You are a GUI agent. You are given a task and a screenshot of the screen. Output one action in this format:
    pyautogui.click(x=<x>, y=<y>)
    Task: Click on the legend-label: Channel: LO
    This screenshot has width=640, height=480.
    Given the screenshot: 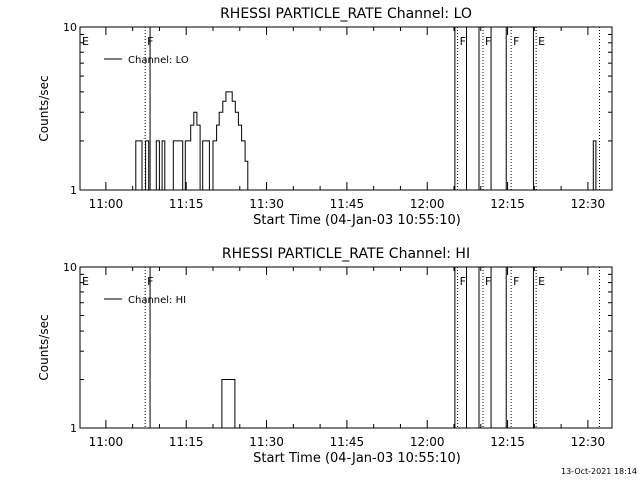 What is the action you would take?
    pyautogui.click(x=158, y=60)
    